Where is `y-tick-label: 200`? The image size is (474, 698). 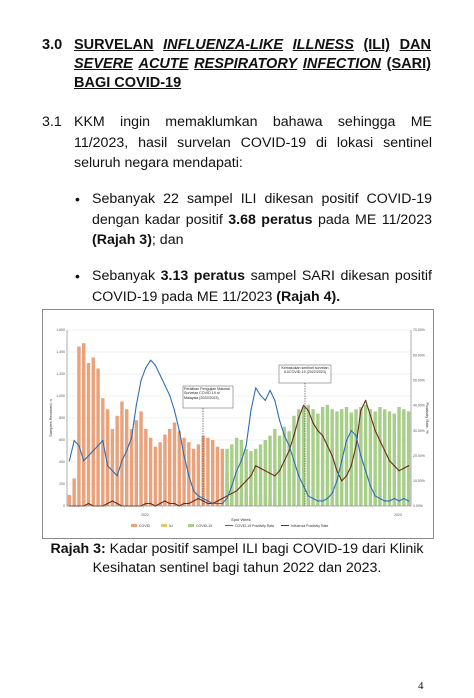 y-tick-label: 200 is located at coordinates (62, 484).